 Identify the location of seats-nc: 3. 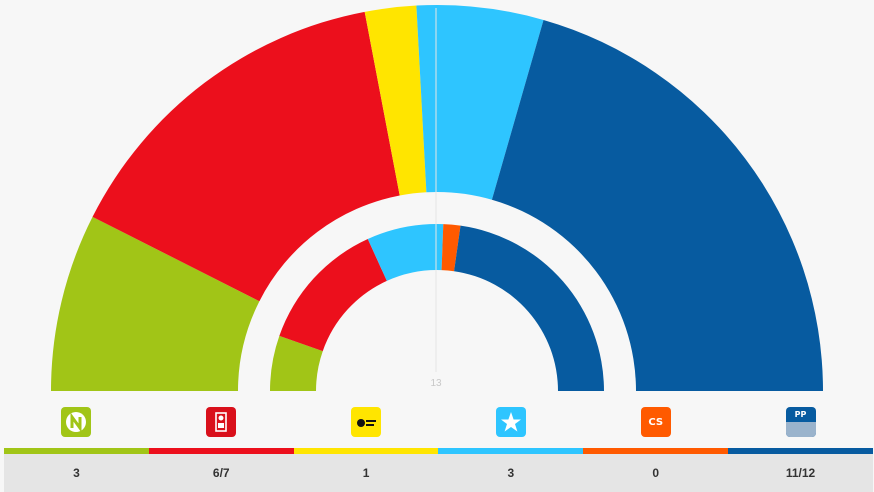
(76, 473).